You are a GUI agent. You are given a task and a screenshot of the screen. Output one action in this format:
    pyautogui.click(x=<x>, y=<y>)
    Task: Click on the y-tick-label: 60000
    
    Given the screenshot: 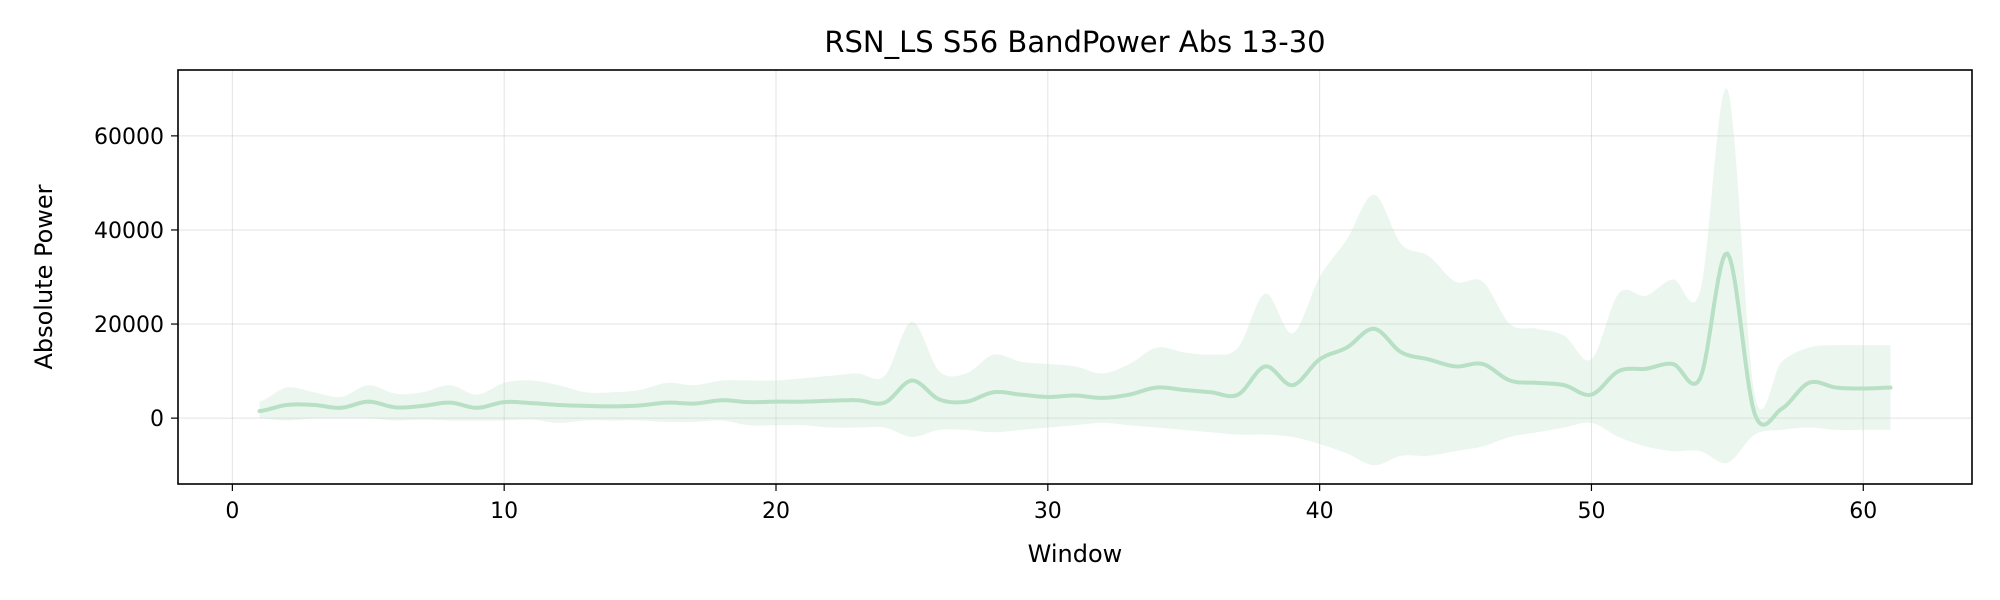 What is the action you would take?
    pyautogui.click(x=129, y=137)
    